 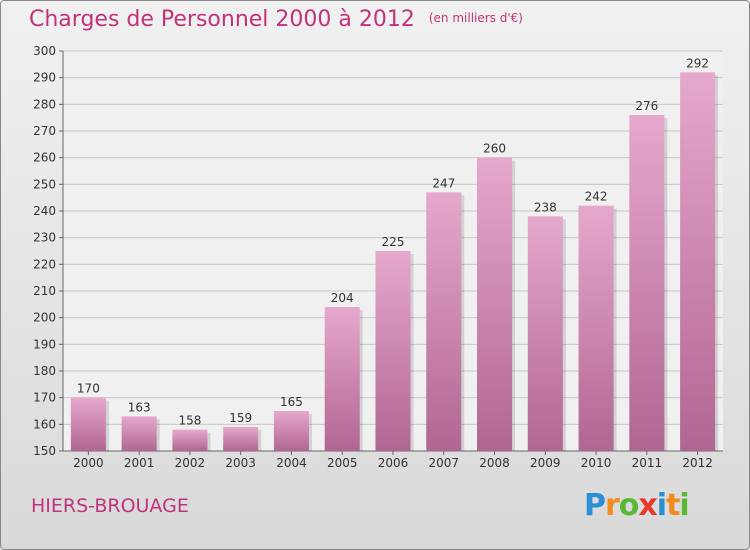 I want to click on bar-2001, so click(x=139, y=433).